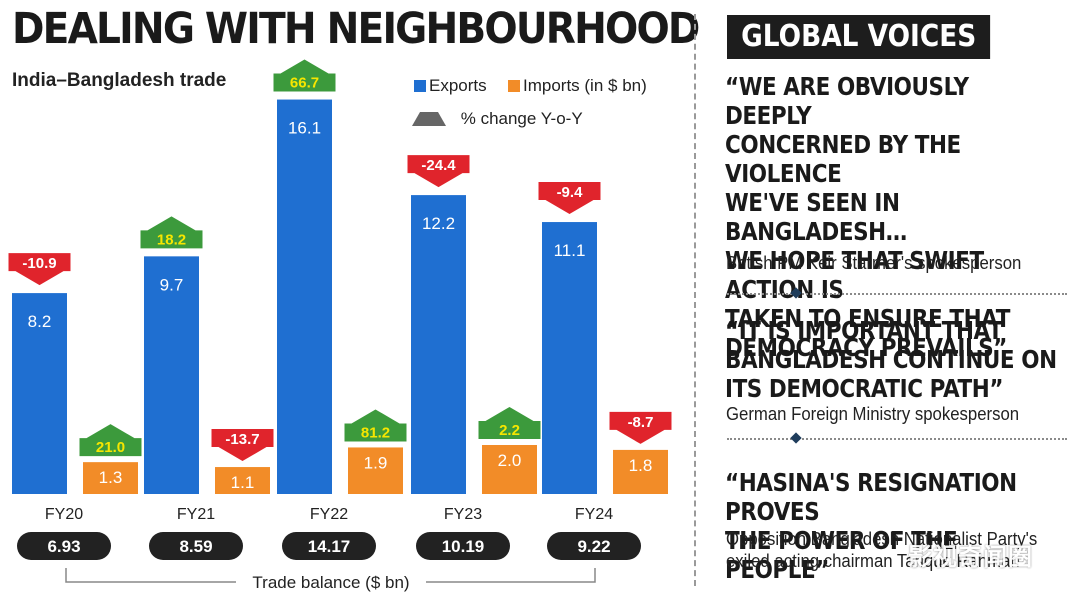  I want to click on x-tick-label-FY20: FY20, so click(64, 514).